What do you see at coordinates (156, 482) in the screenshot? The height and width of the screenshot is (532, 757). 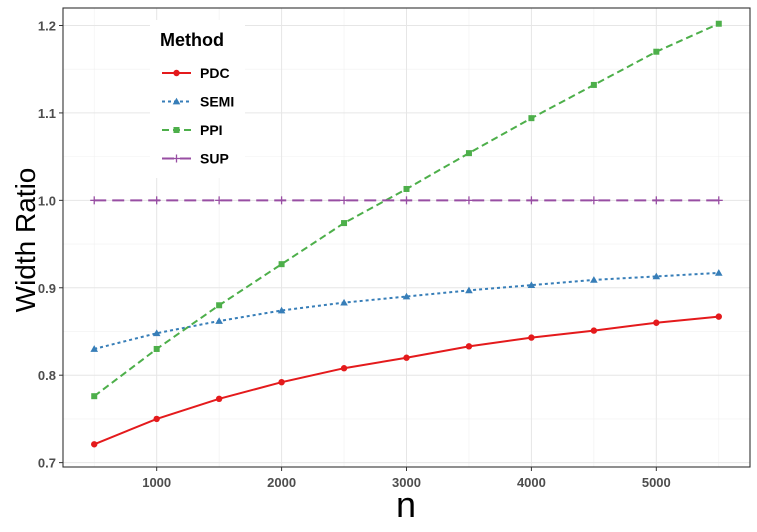 I see `x-tick-label: 1000` at bounding box center [156, 482].